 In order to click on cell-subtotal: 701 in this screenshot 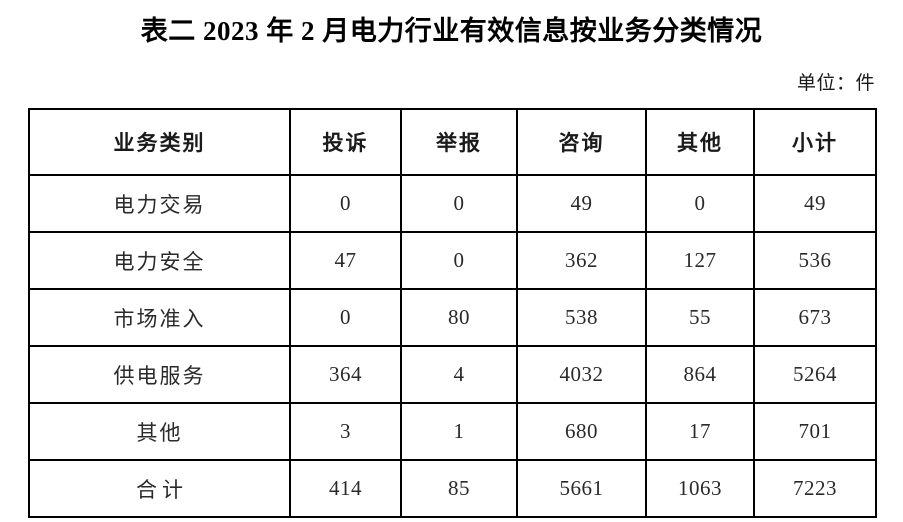, I will do `click(815, 431)`.